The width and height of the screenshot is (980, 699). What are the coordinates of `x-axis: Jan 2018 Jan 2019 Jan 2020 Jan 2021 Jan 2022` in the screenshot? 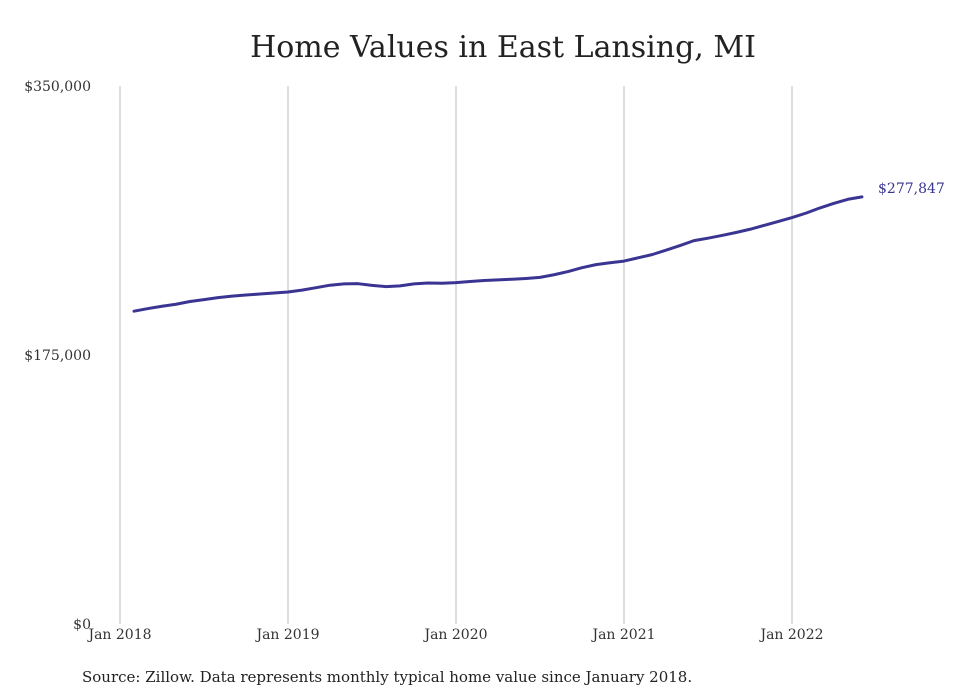 It's located at (454, 635).